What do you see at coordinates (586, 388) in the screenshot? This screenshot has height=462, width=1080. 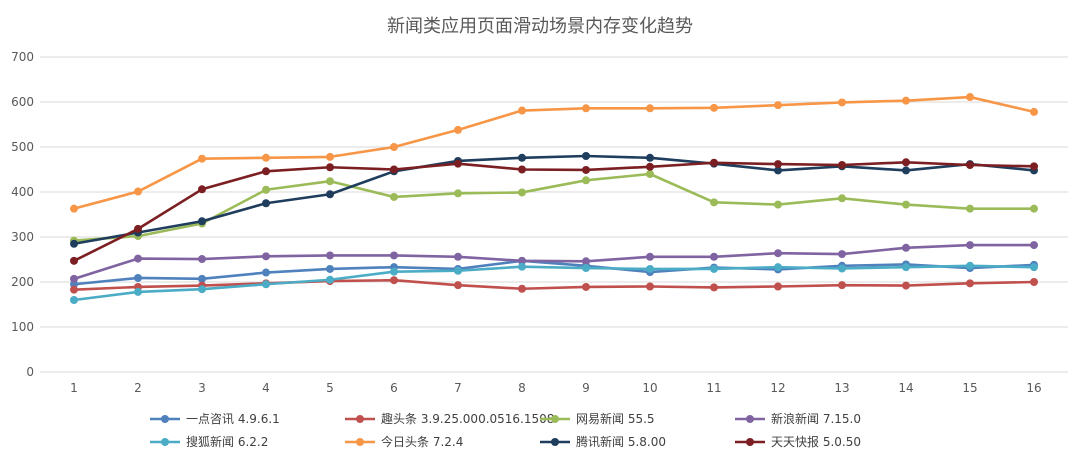 I see `x-tick-label: 9` at bounding box center [586, 388].